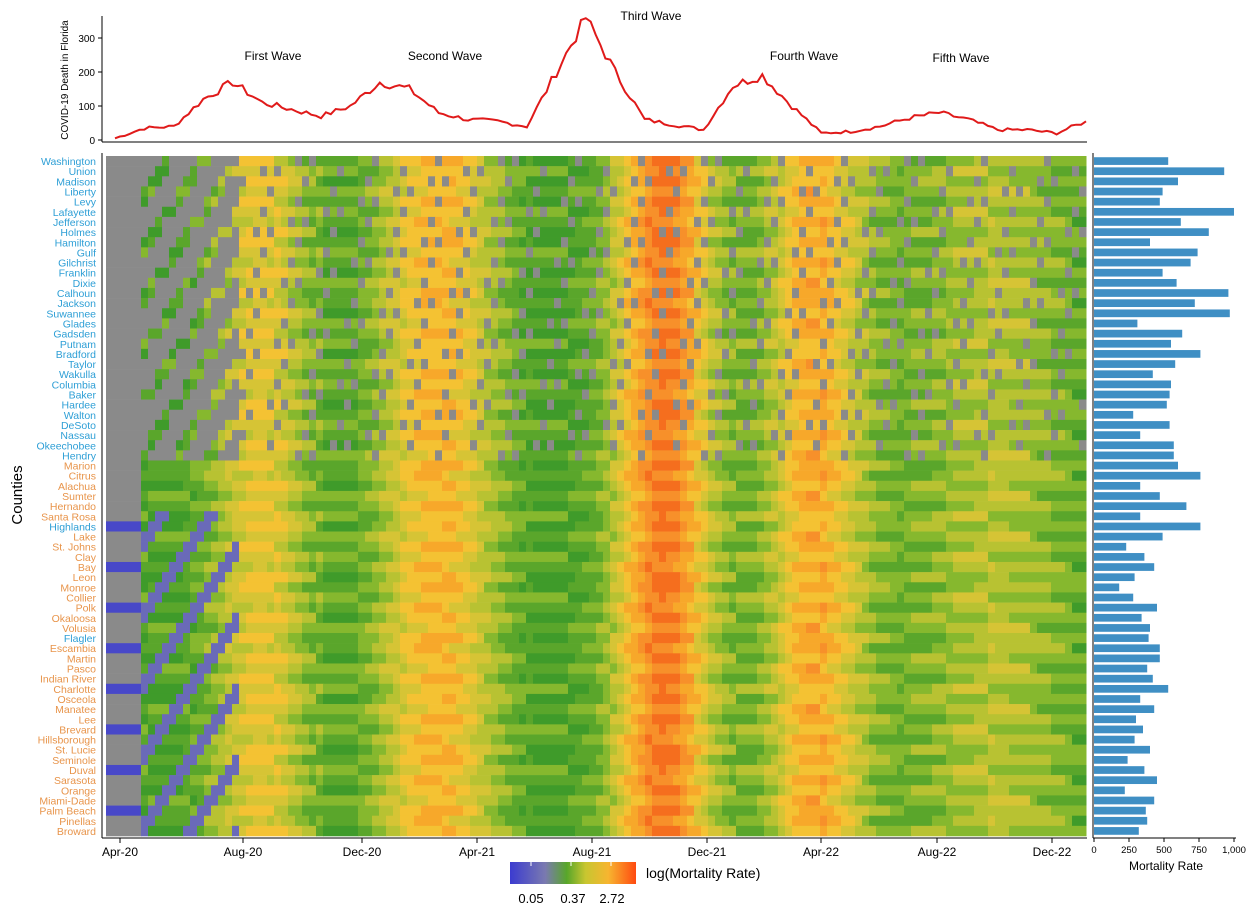  What do you see at coordinates (79, 325) in the screenshot?
I see `county-label: Glades` at bounding box center [79, 325].